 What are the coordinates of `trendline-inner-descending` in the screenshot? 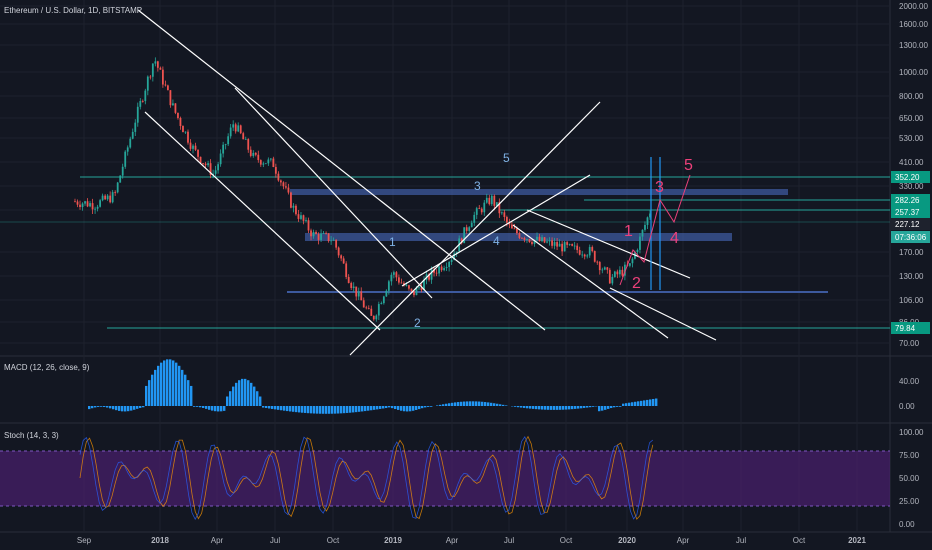 It's located at (333, 193).